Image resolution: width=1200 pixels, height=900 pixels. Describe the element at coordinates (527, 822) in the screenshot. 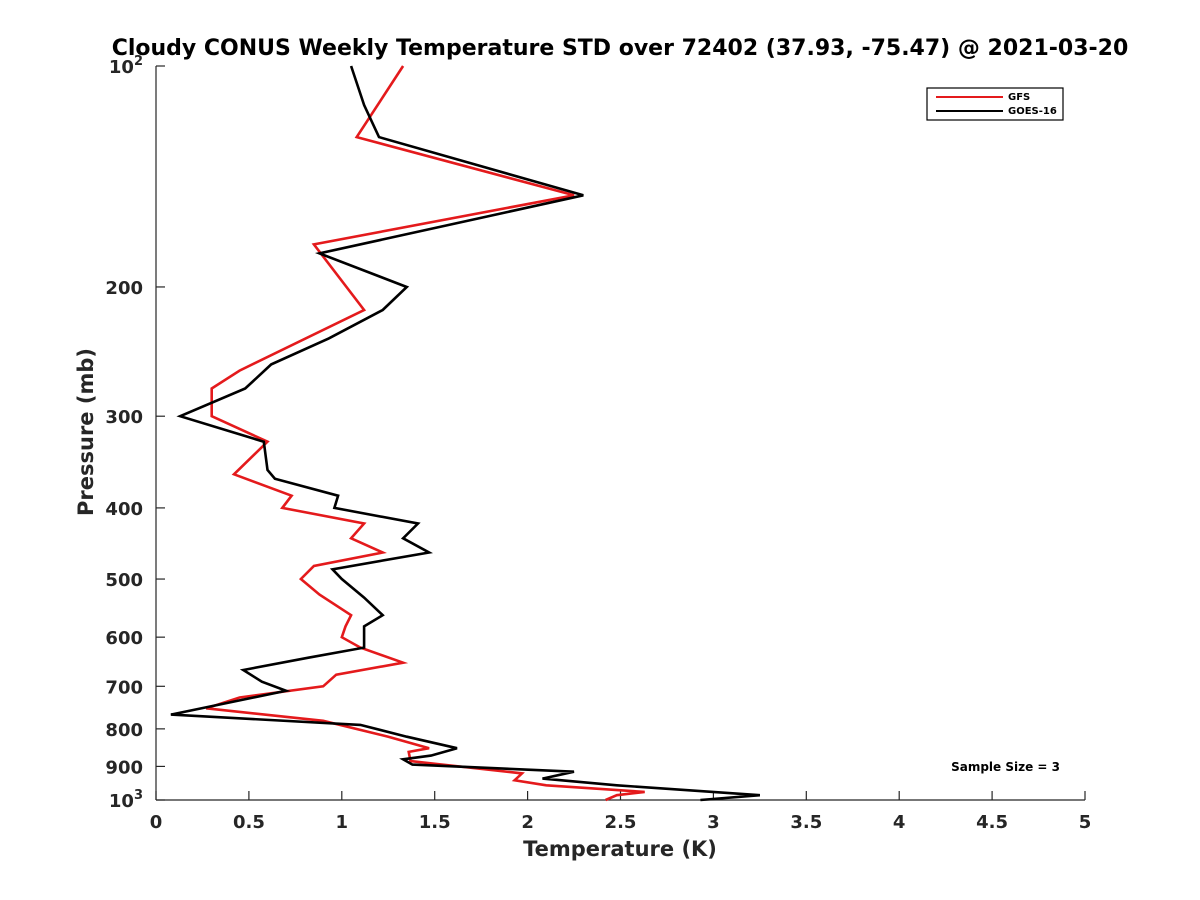

I see `x-tick-label: 2` at that location.